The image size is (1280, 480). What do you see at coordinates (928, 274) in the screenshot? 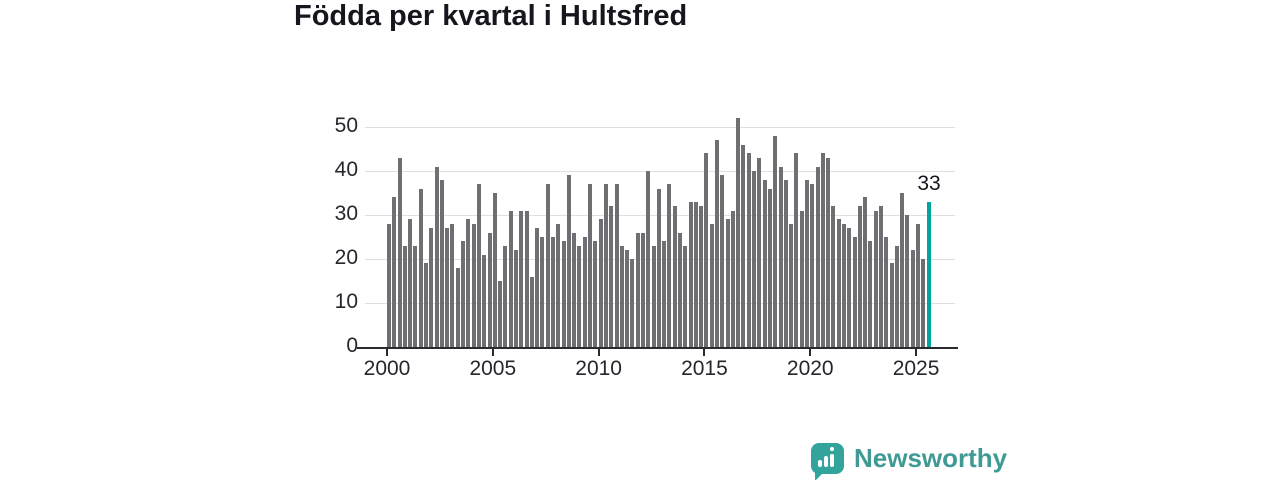
I see `highlighted-bar` at bounding box center [928, 274].